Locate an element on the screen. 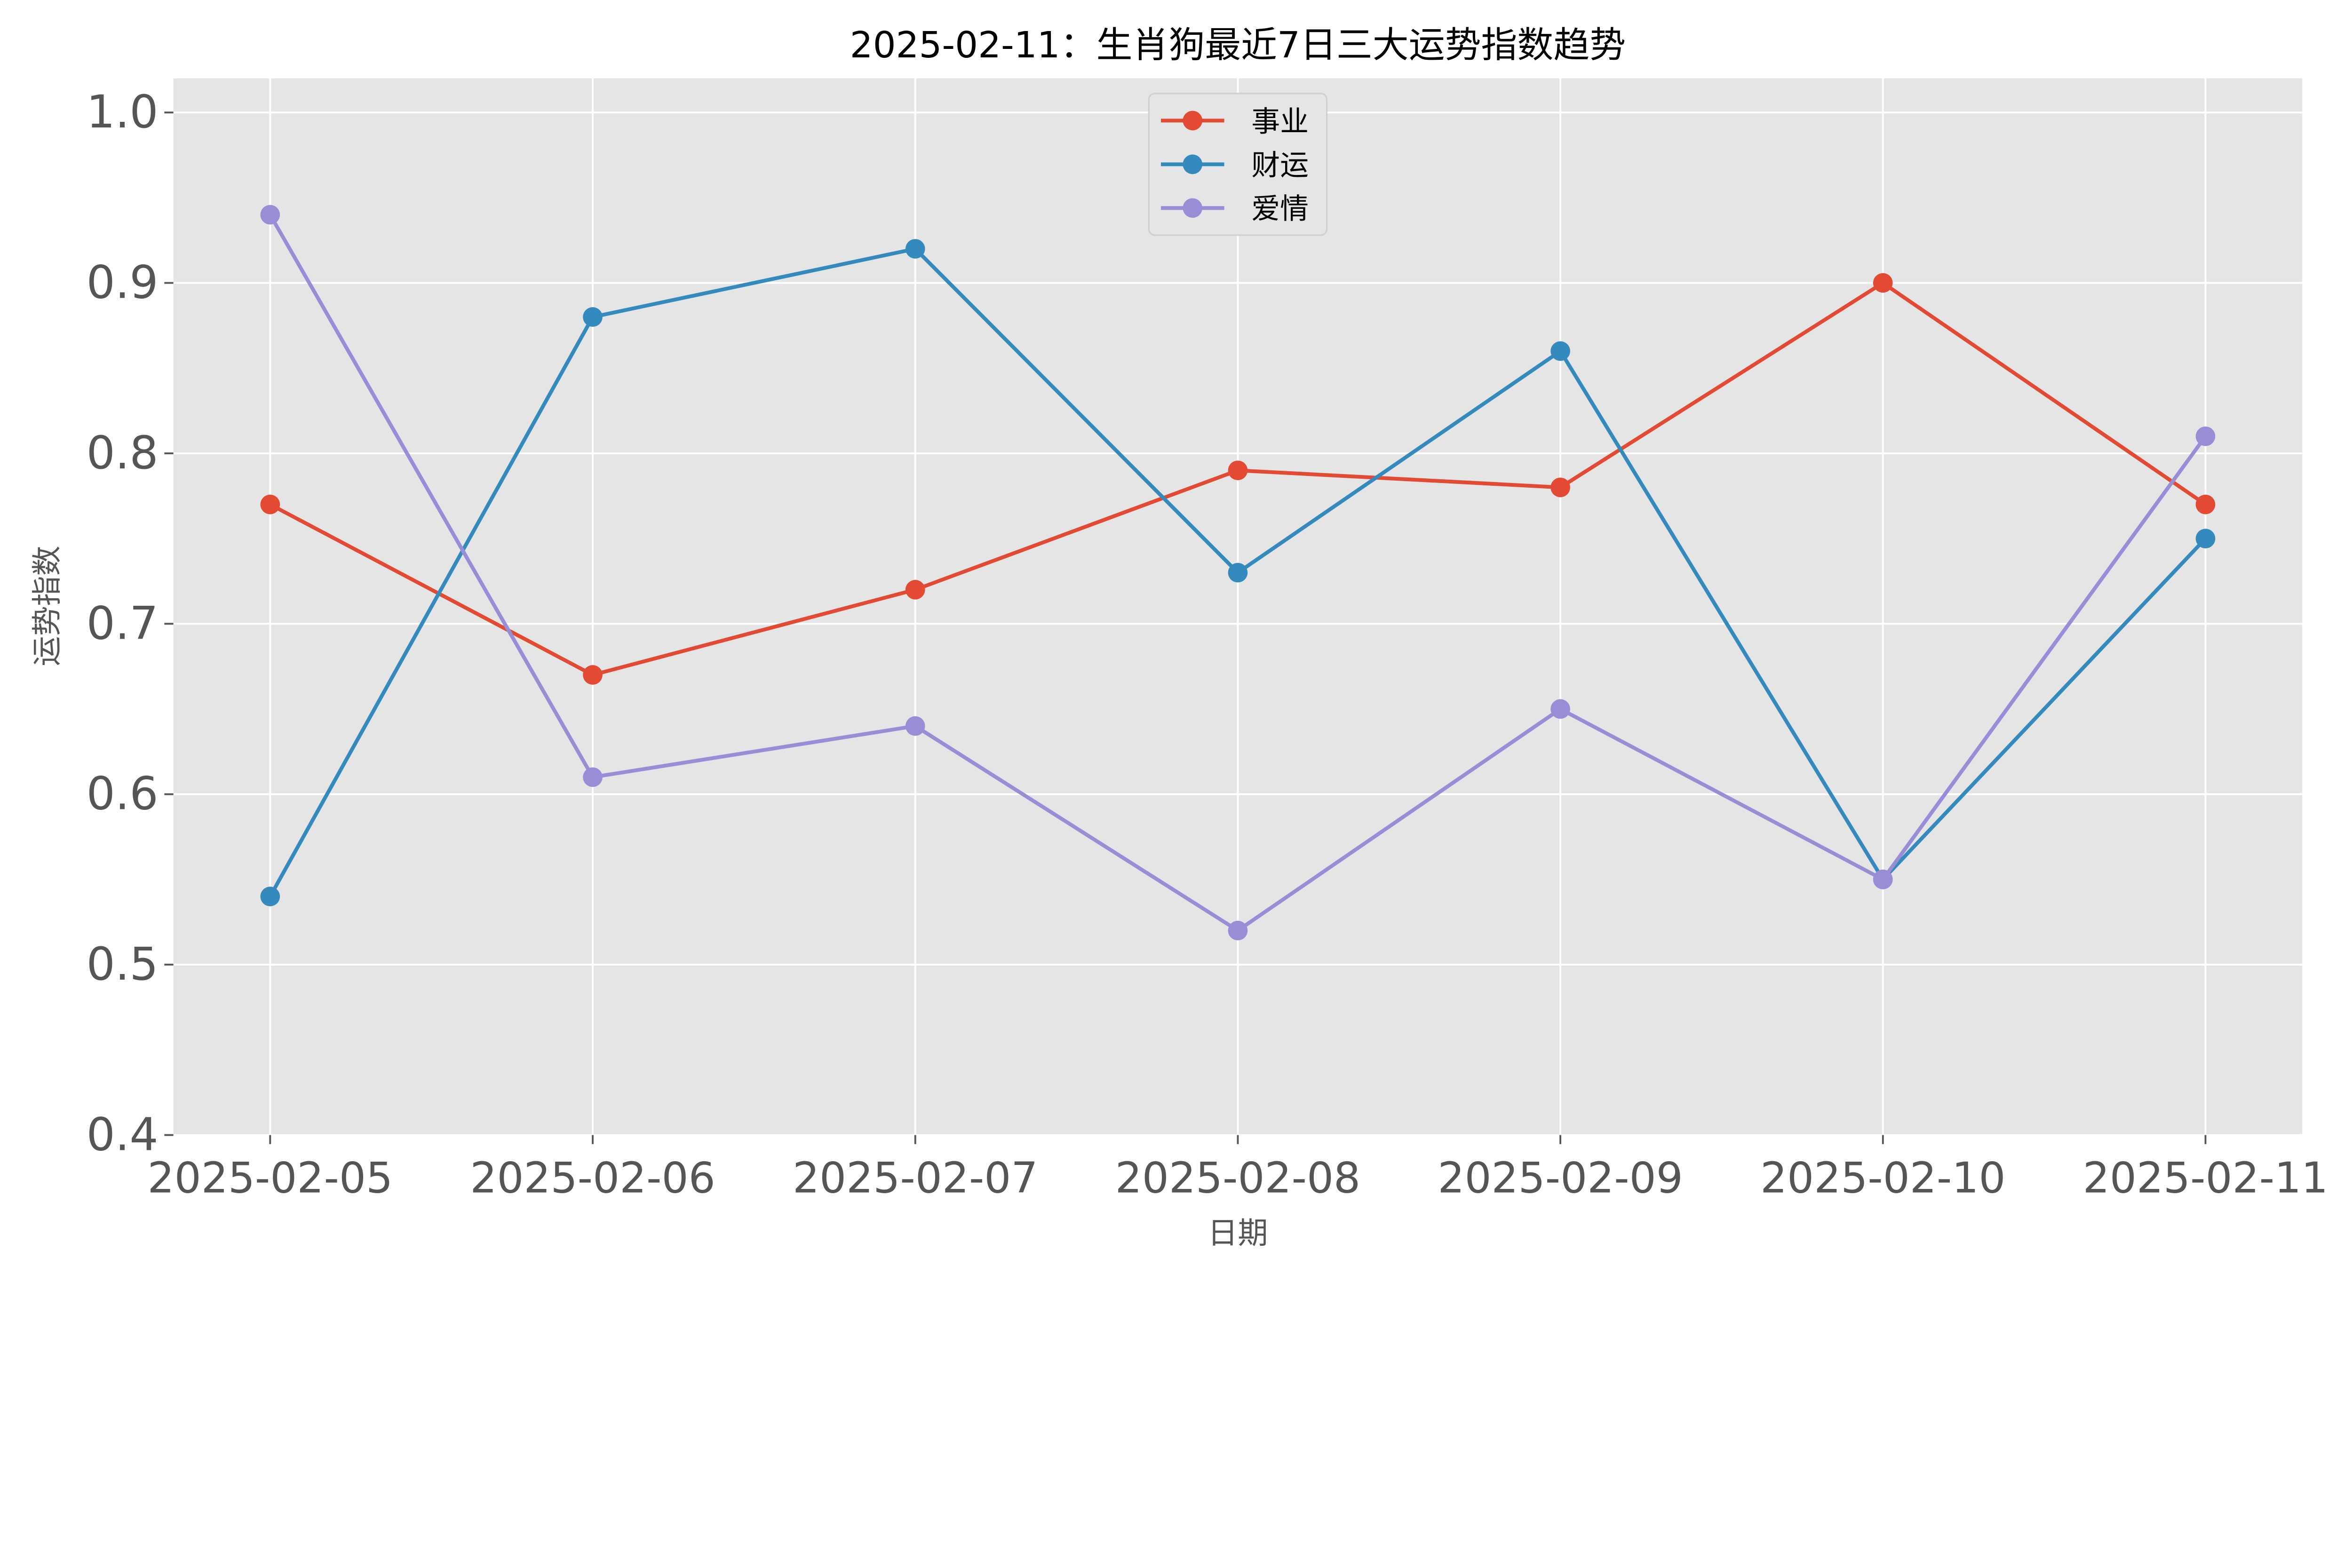 The width and height of the screenshot is (2352, 1568). x-axis-label: 日期 is located at coordinates (1238, 1233).